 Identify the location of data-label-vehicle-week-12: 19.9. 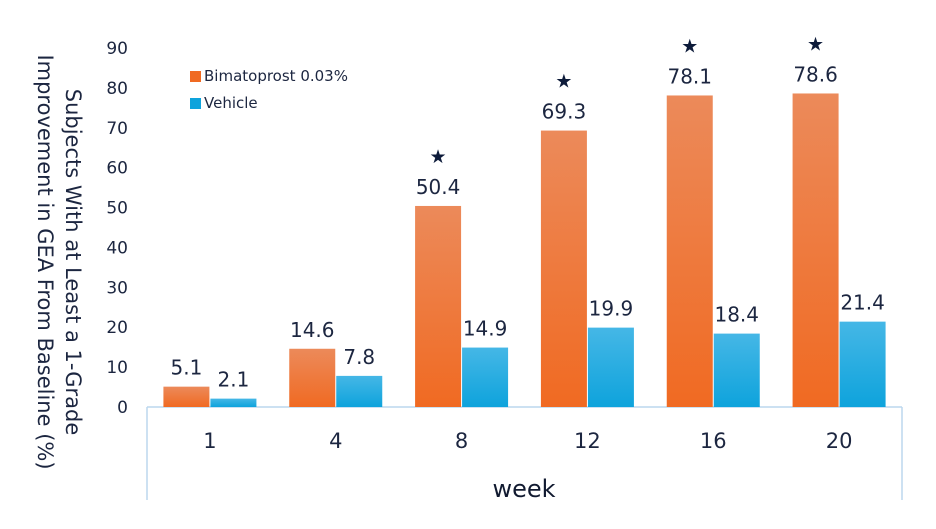
(611, 309).